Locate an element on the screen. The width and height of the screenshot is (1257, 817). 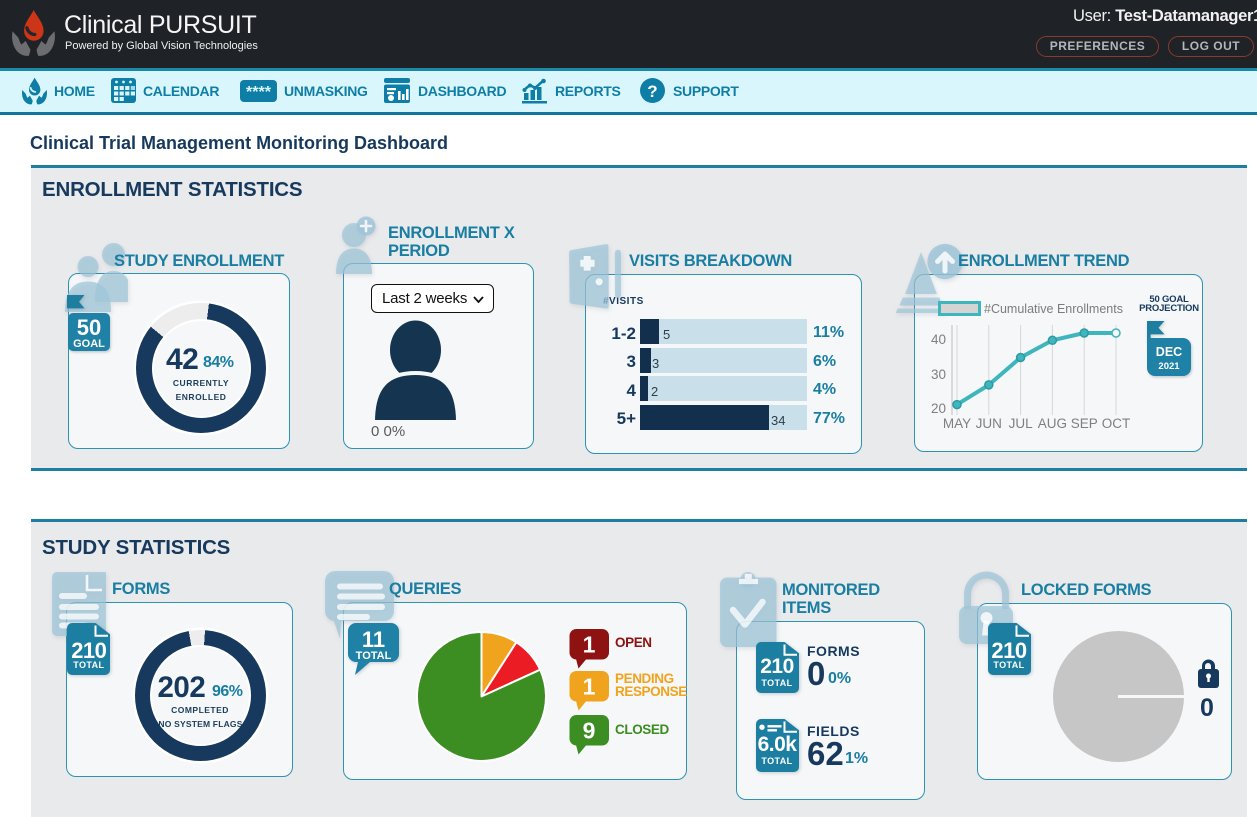
svg-text: OCT is located at coordinates (1116, 423).